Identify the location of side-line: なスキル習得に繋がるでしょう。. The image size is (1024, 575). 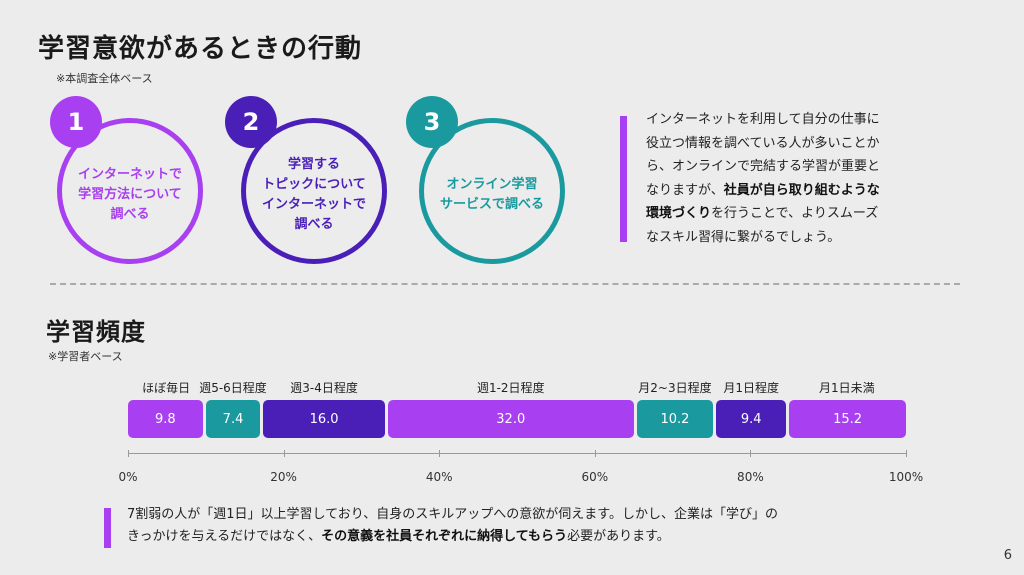
(743, 237).